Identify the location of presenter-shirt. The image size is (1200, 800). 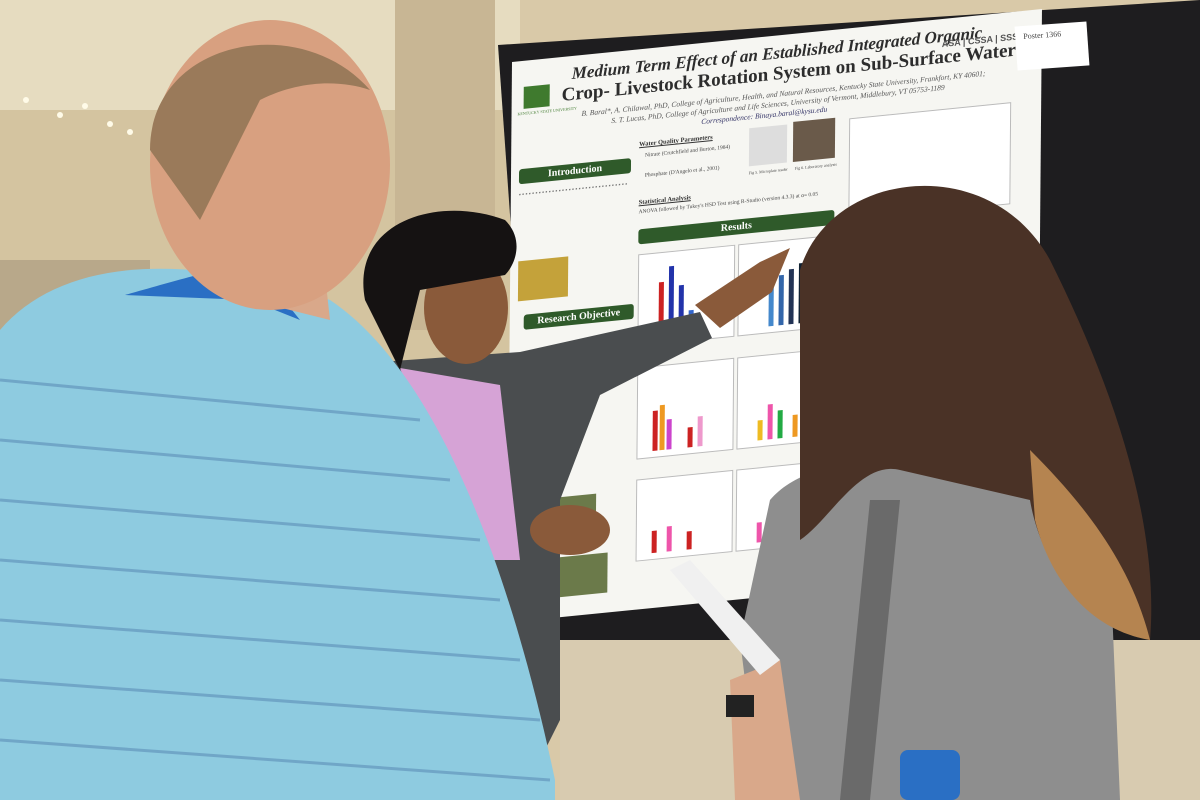
(460, 464).